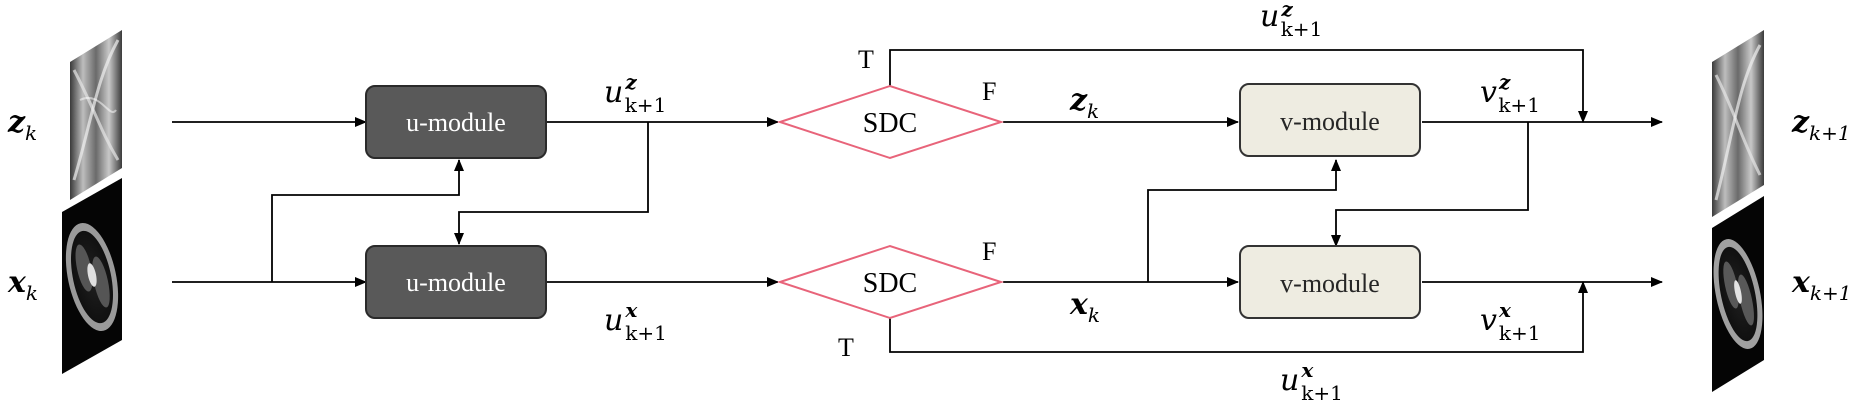 This screenshot has height=405, width=1871. Describe the element at coordinates (1821, 125) in the screenshot. I see `z-k1-output-label: zk+1` at that location.